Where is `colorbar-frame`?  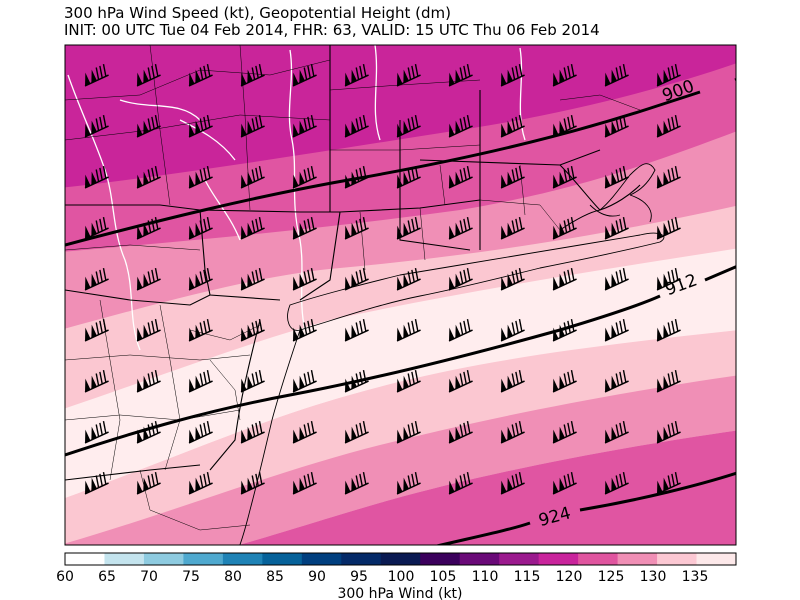
colorbar-frame is located at coordinates (400, 559).